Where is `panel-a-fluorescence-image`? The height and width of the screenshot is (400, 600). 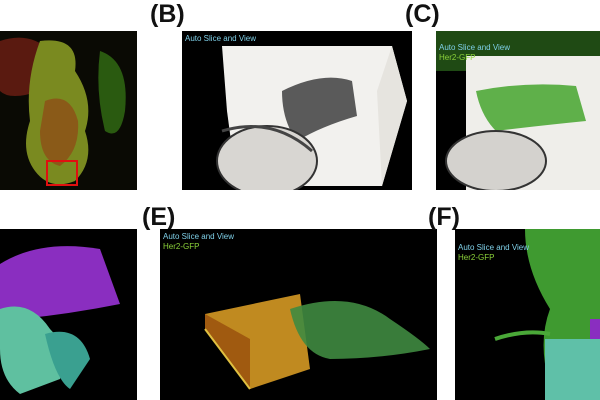 panel-a-fluorescence-image is located at coordinates (68, 110).